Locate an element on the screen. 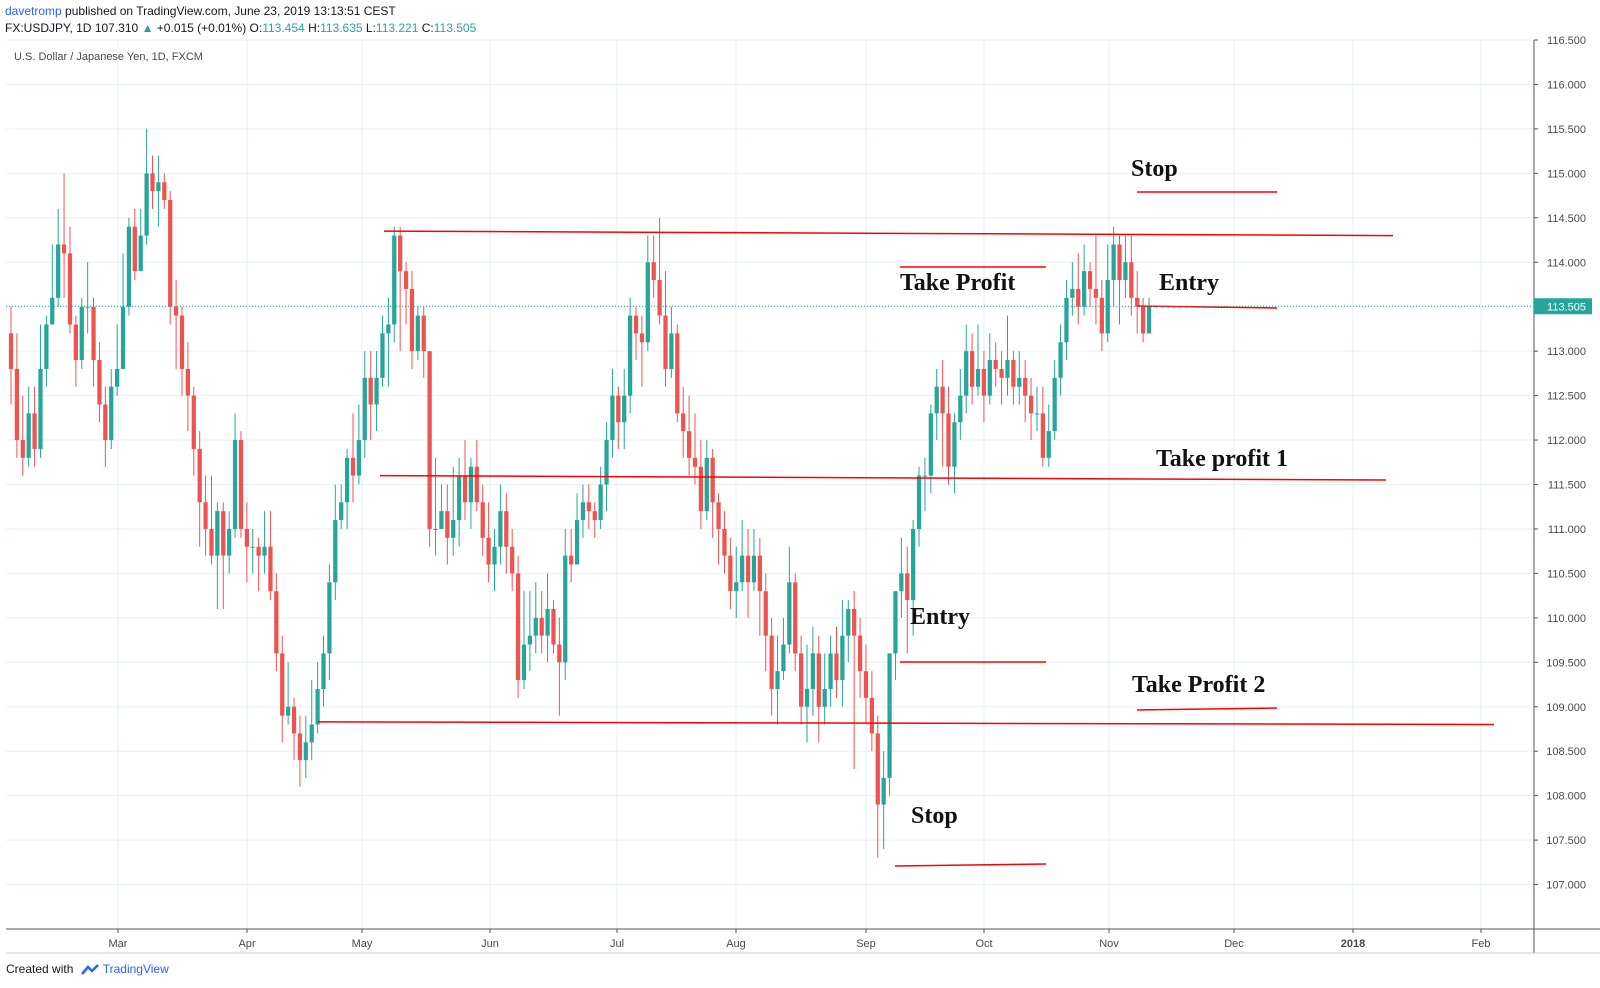 Image resolution: width=1600 pixels, height=988 pixels. tradingview-brand: TradingView is located at coordinates (135, 969).